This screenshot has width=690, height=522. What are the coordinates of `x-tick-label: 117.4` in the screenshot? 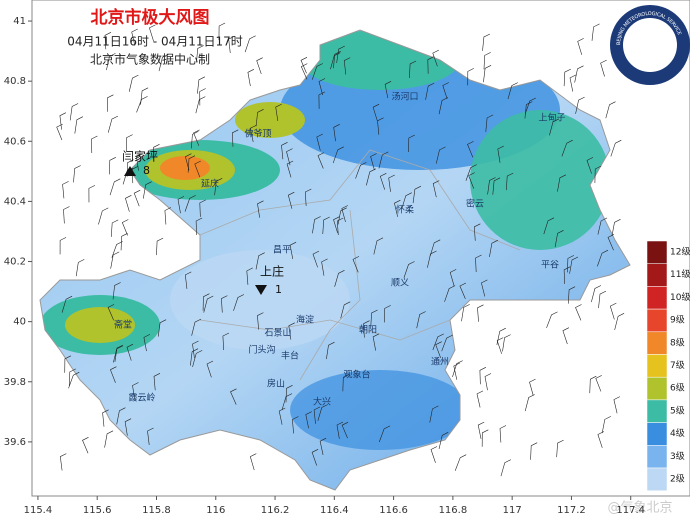 It's located at (630, 510).